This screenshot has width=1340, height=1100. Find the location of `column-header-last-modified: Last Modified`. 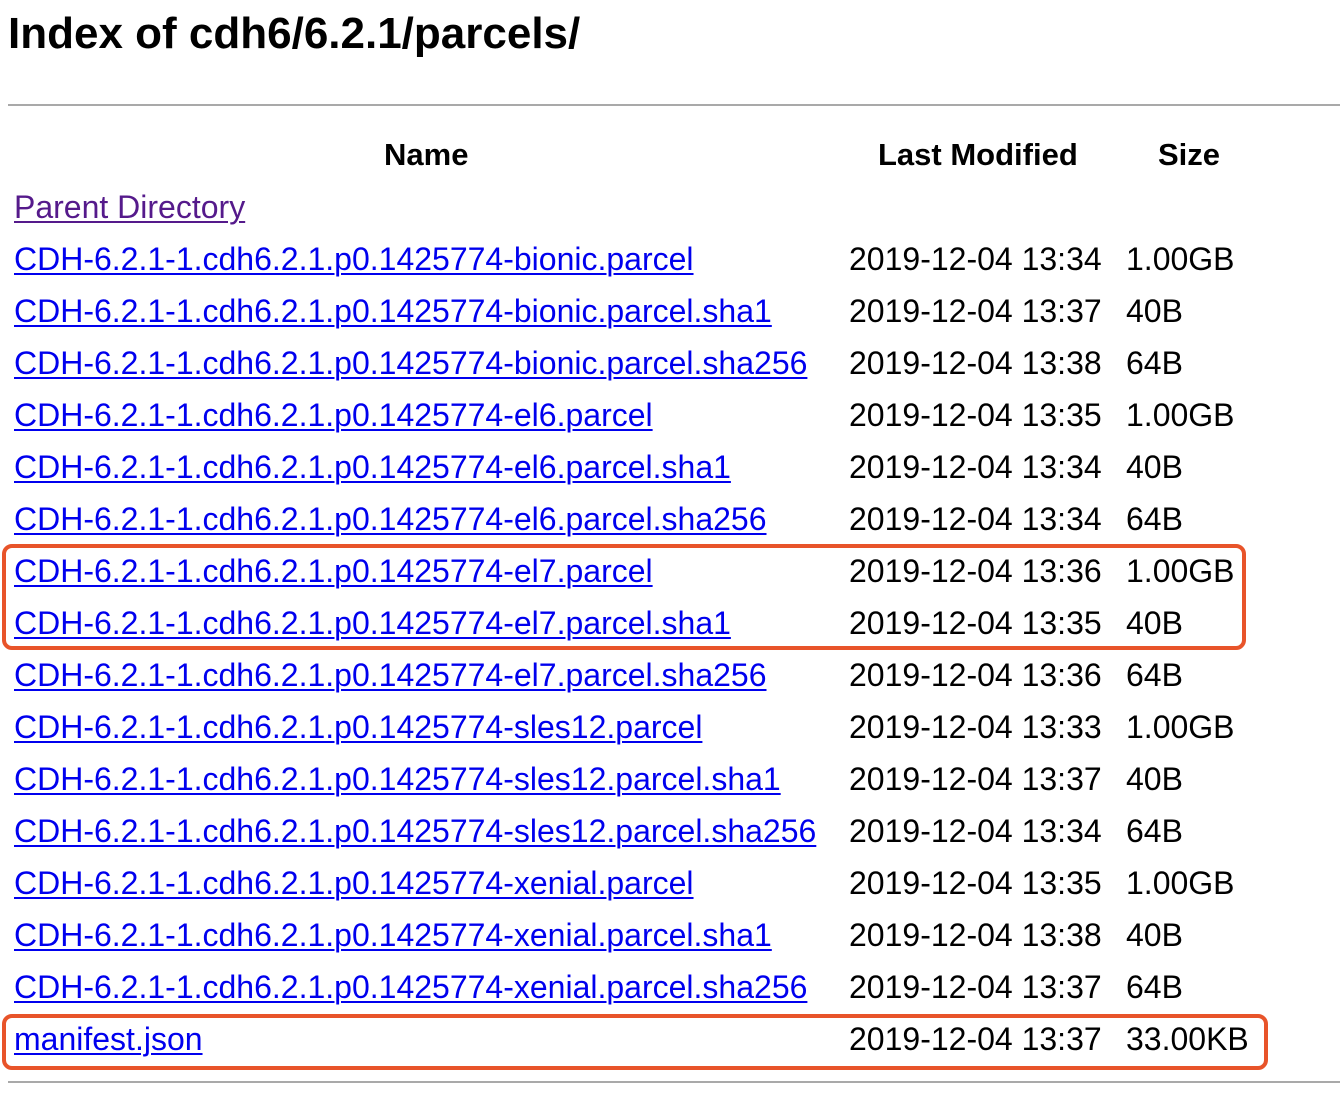

column-header-last-modified: Last Modified is located at coordinates (978, 154).